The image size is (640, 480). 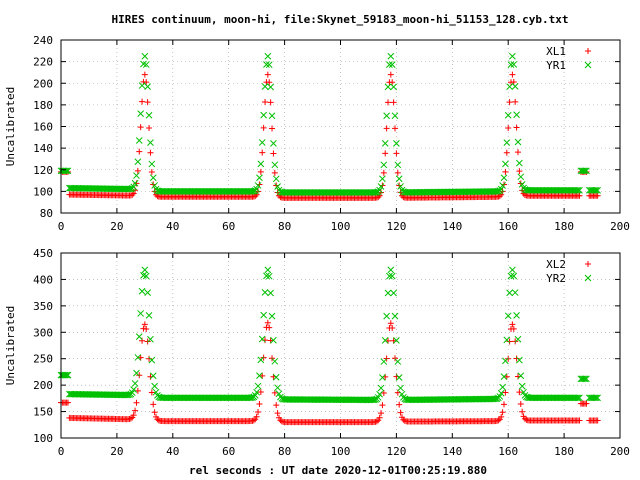 I want to click on x-tick-label-0: 0, so click(x=61, y=451).